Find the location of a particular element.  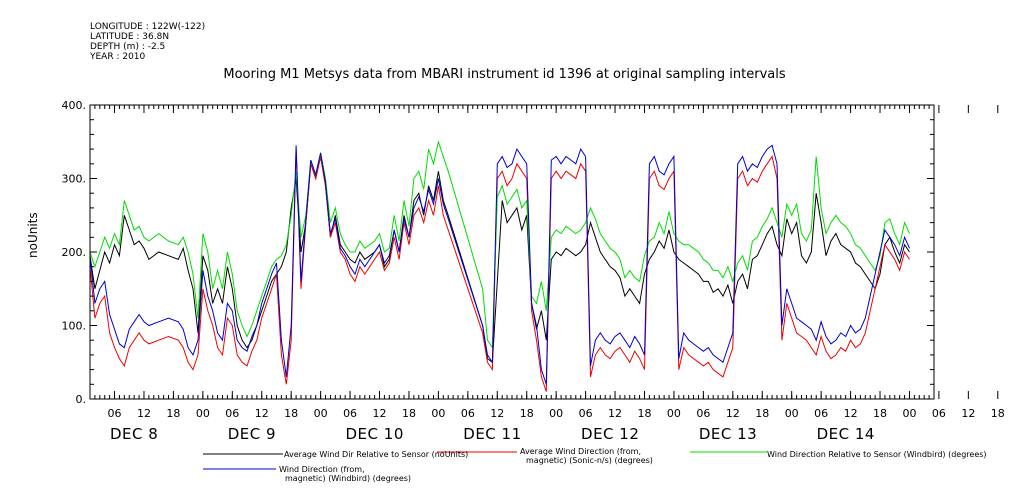

y-tick-label: 200. is located at coordinates (74, 252).